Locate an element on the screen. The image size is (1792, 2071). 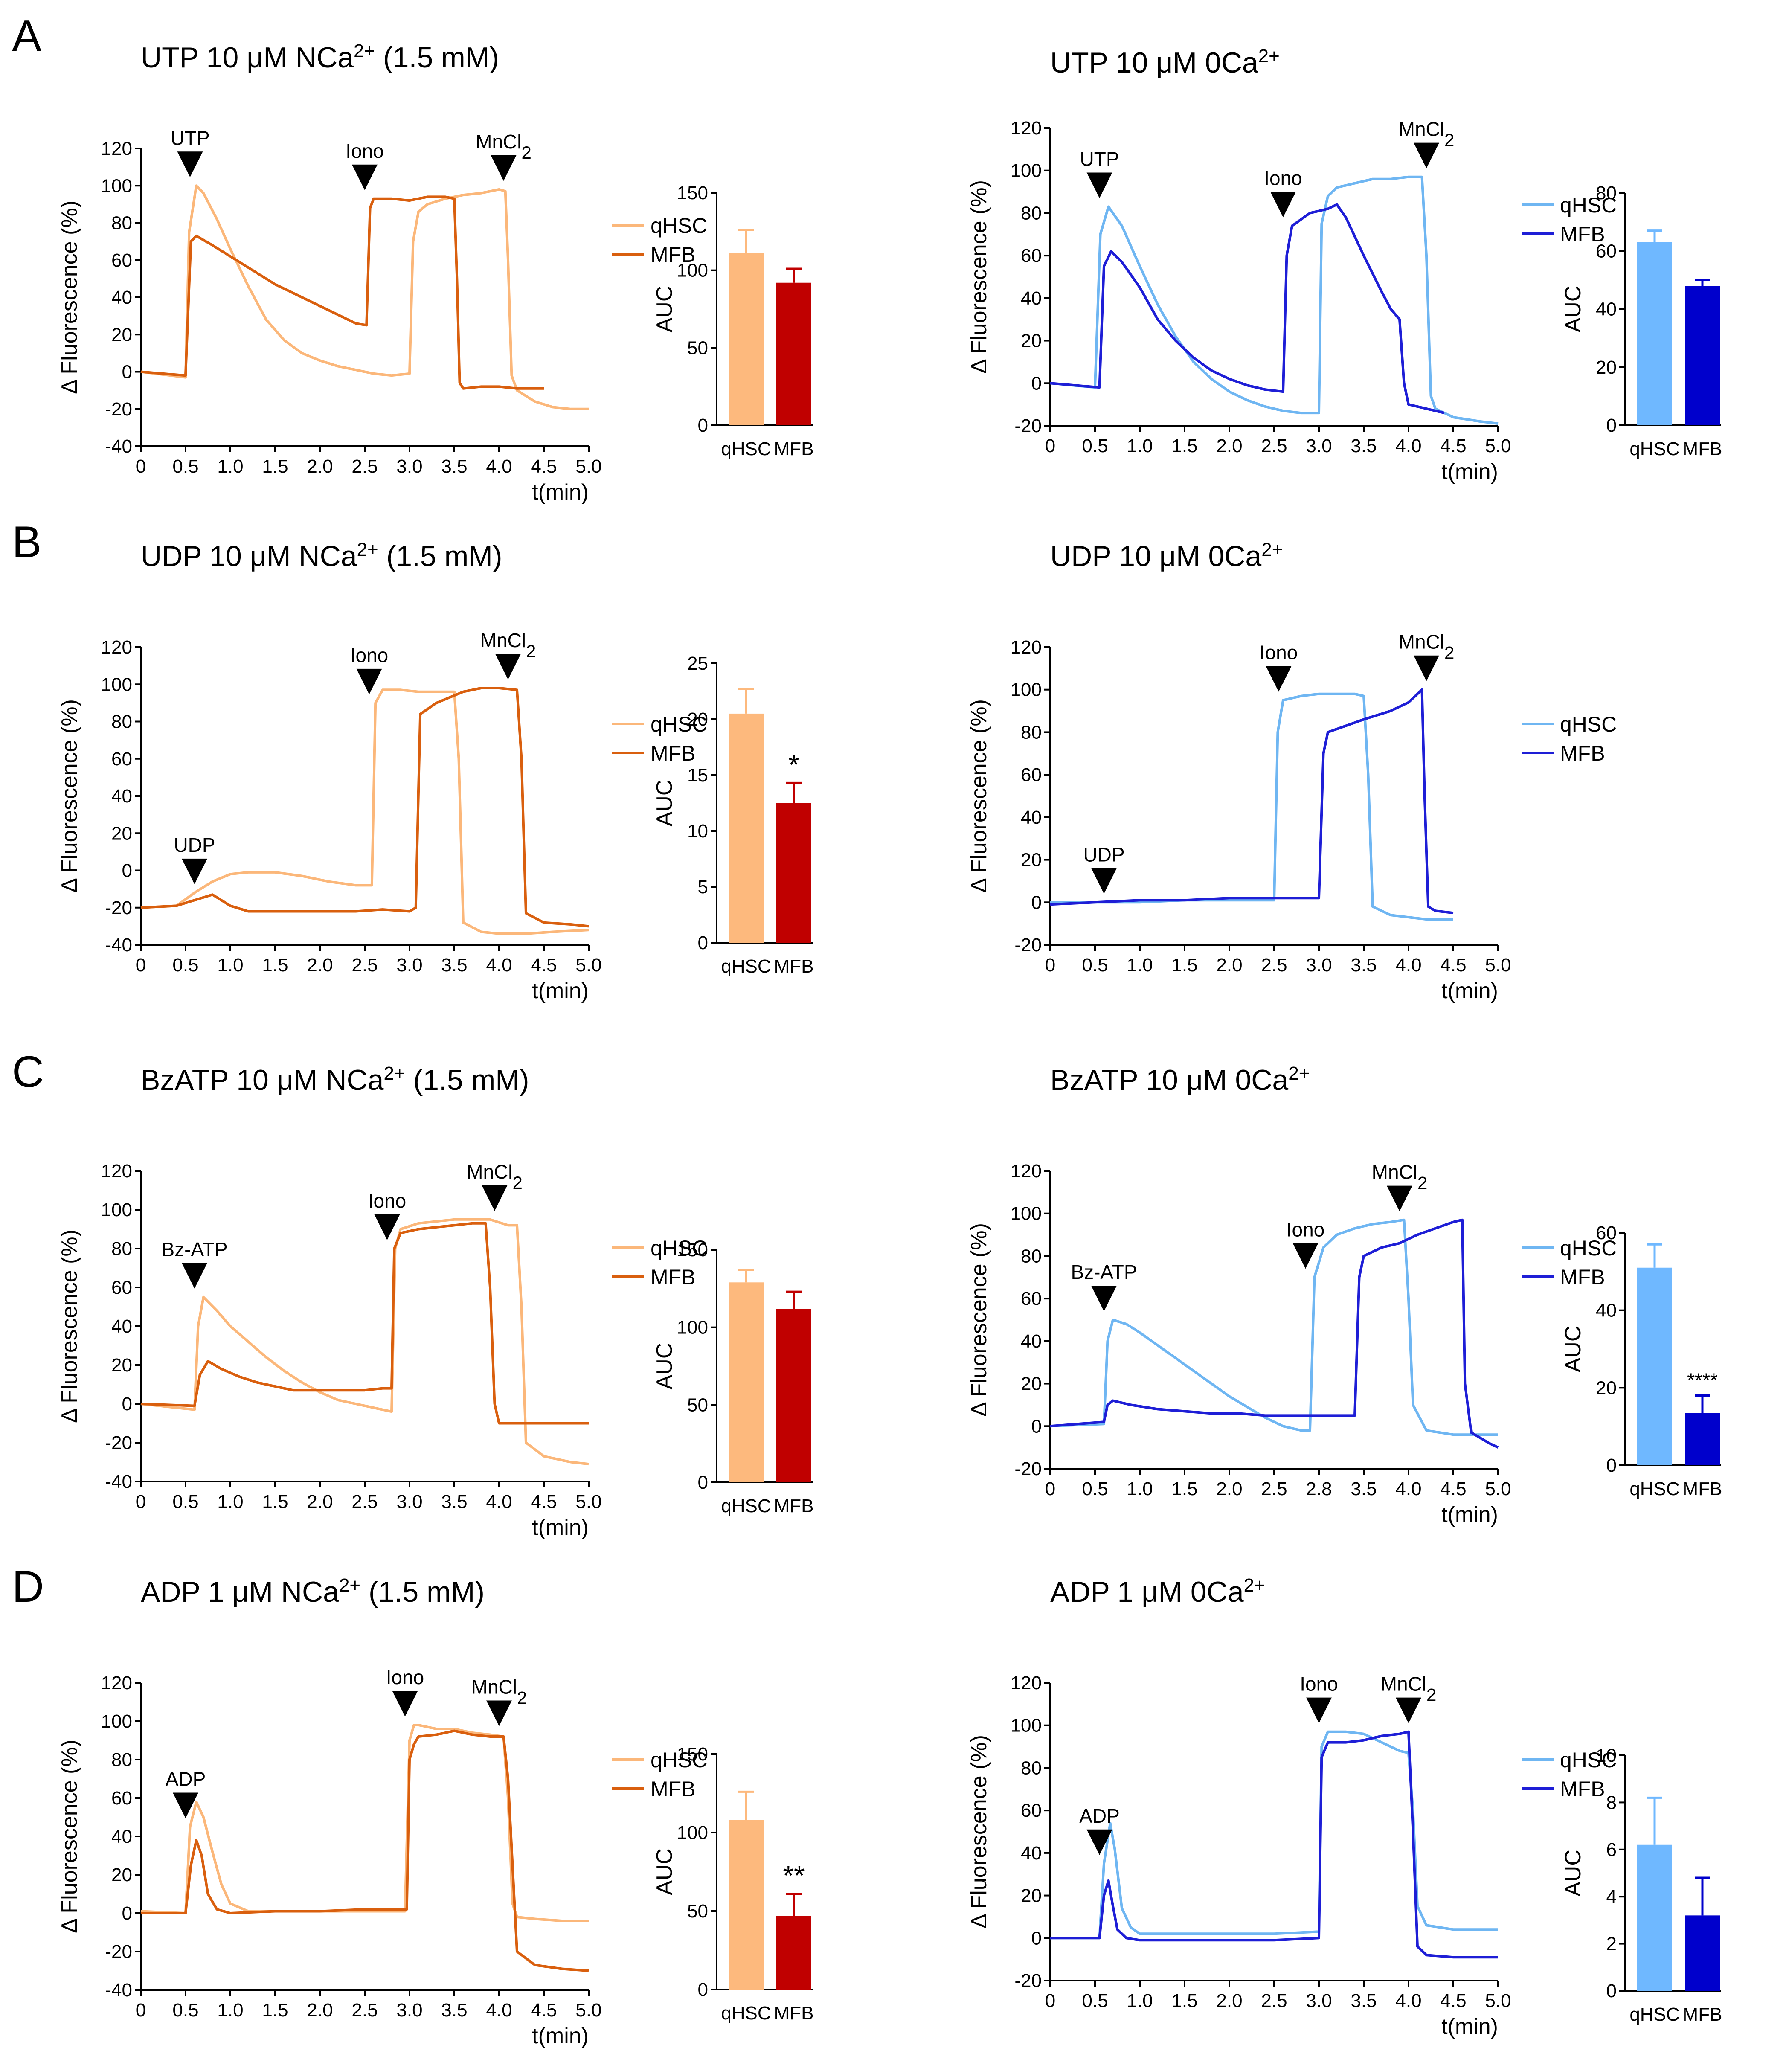
chart-title: BzATP 10 μM NCa2+ (1.5 mM) is located at coordinates (335, 1080).